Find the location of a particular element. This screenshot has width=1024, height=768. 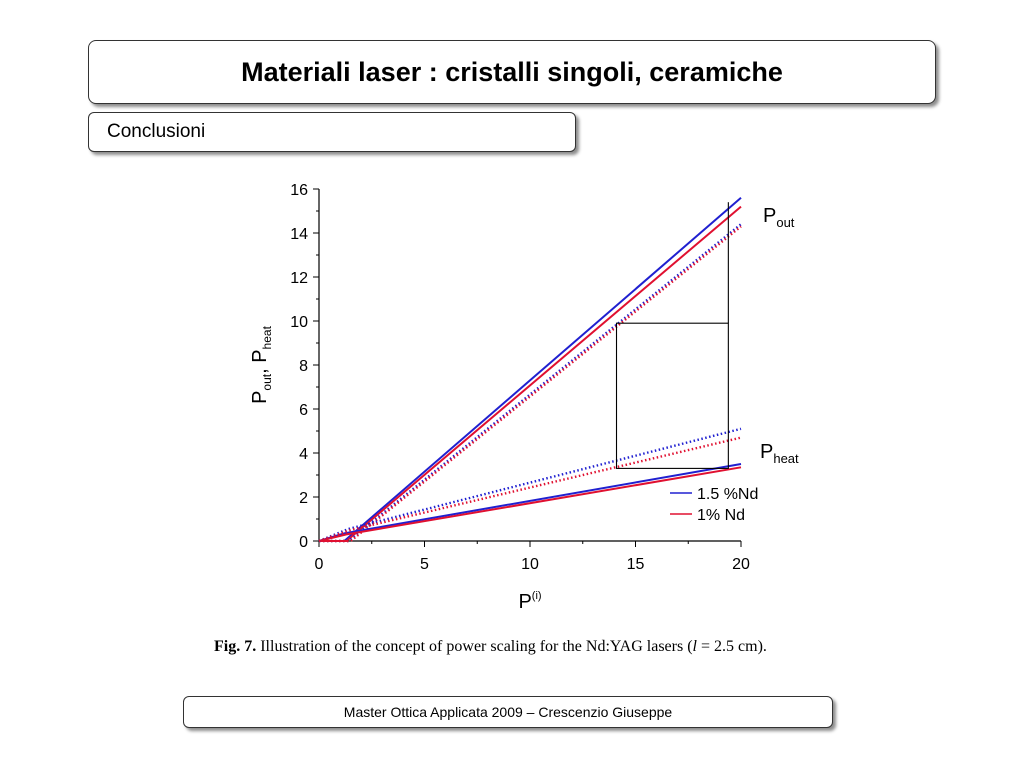

y-tick-label: 8 is located at coordinates (303, 366).